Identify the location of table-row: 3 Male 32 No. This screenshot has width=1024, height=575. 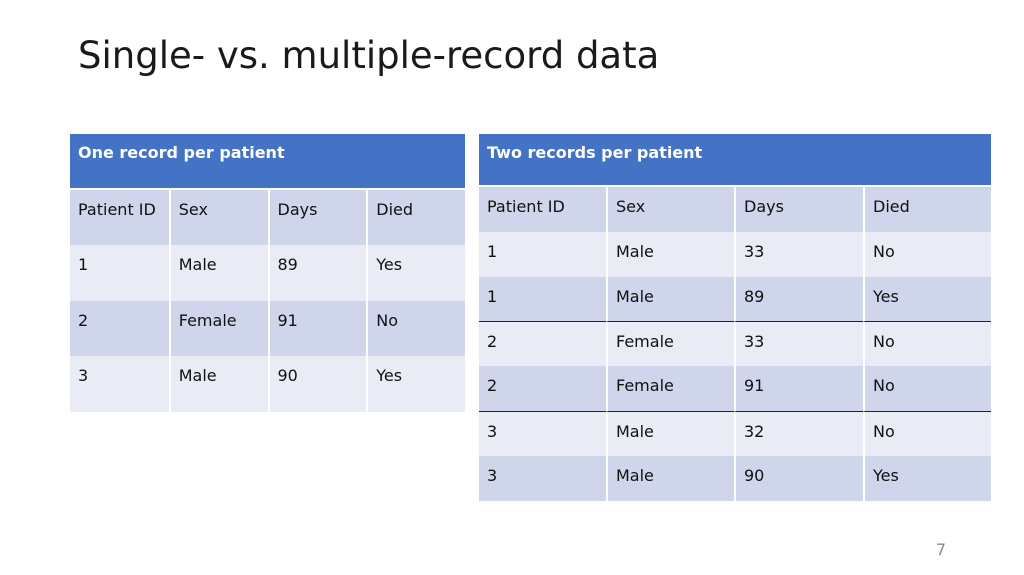
(735, 433).